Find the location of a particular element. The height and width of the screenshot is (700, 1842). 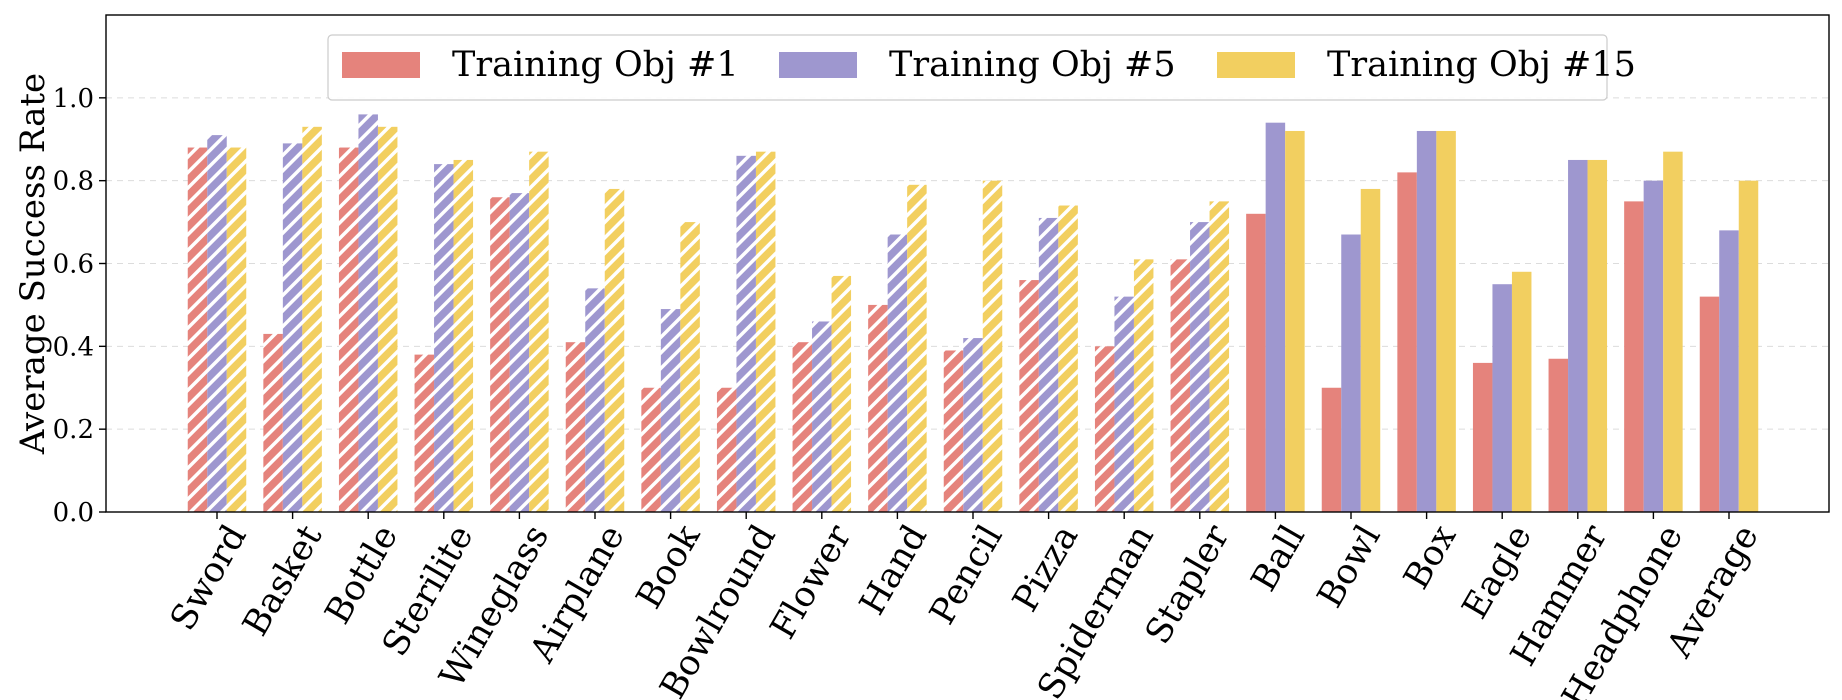

legend-box is located at coordinates (967, 67).